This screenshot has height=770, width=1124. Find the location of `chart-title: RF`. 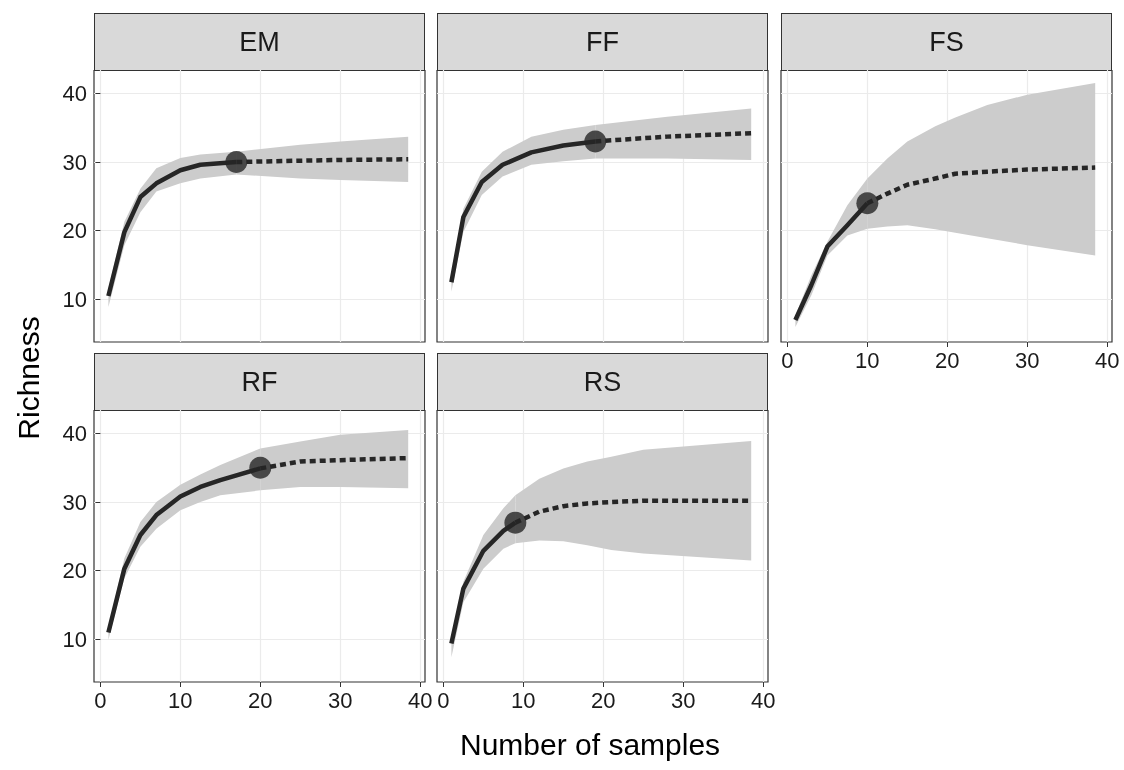

chart-title: RF is located at coordinates (259, 382).